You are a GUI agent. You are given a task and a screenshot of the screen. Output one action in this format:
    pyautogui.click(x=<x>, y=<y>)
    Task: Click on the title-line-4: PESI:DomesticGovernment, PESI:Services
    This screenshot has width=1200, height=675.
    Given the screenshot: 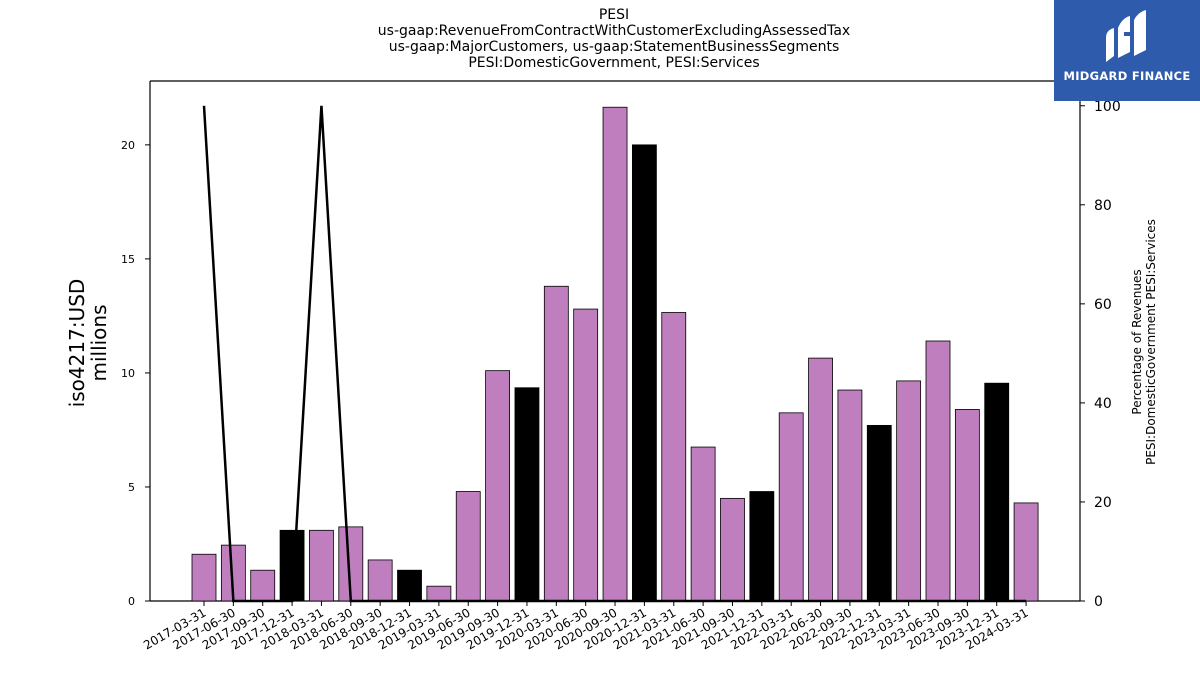 What is the action you would take?
    pyautogui.click(x=614, y=63)
    